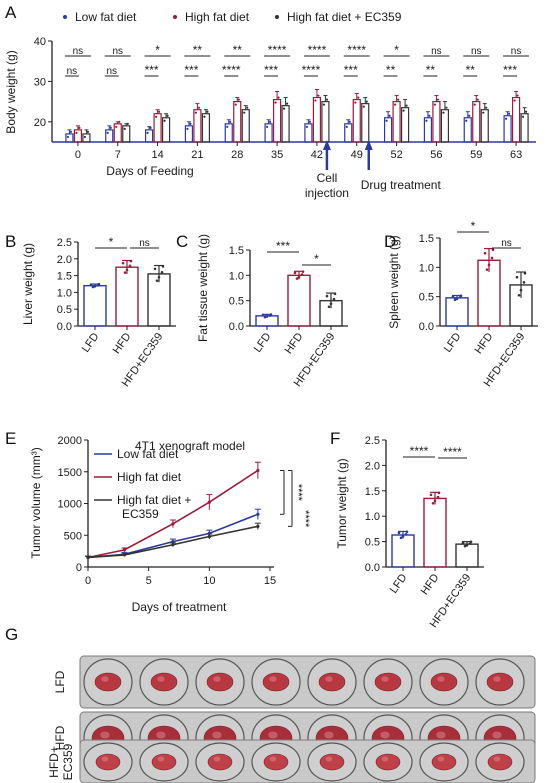 Image resolution: width=550 pixels, height=783 pixels. I want to click on E-x-tick-label: 10, so click(209, 581).